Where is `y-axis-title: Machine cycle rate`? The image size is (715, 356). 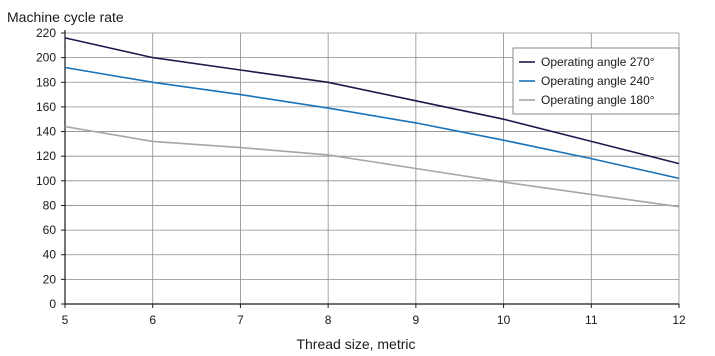
y-axis-title: Machine cycle rate is located at coordinates (65, 17).